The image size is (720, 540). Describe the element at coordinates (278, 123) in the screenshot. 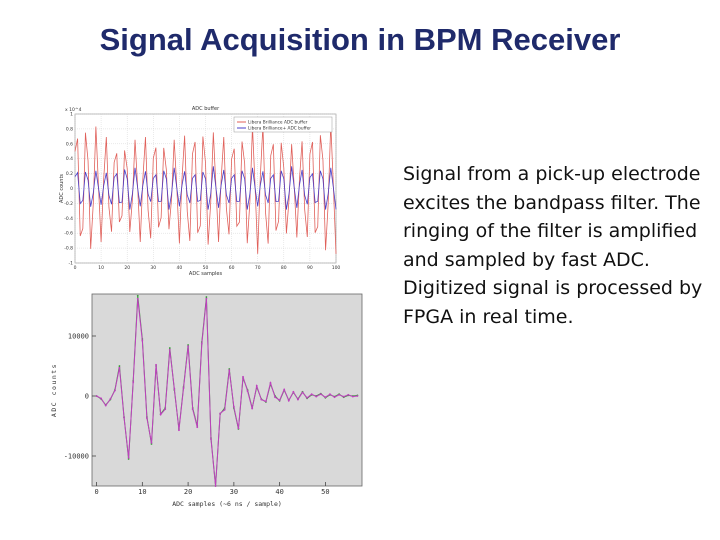

I see `legend-entry: Libera Brilliance ADC buffer` at that location.